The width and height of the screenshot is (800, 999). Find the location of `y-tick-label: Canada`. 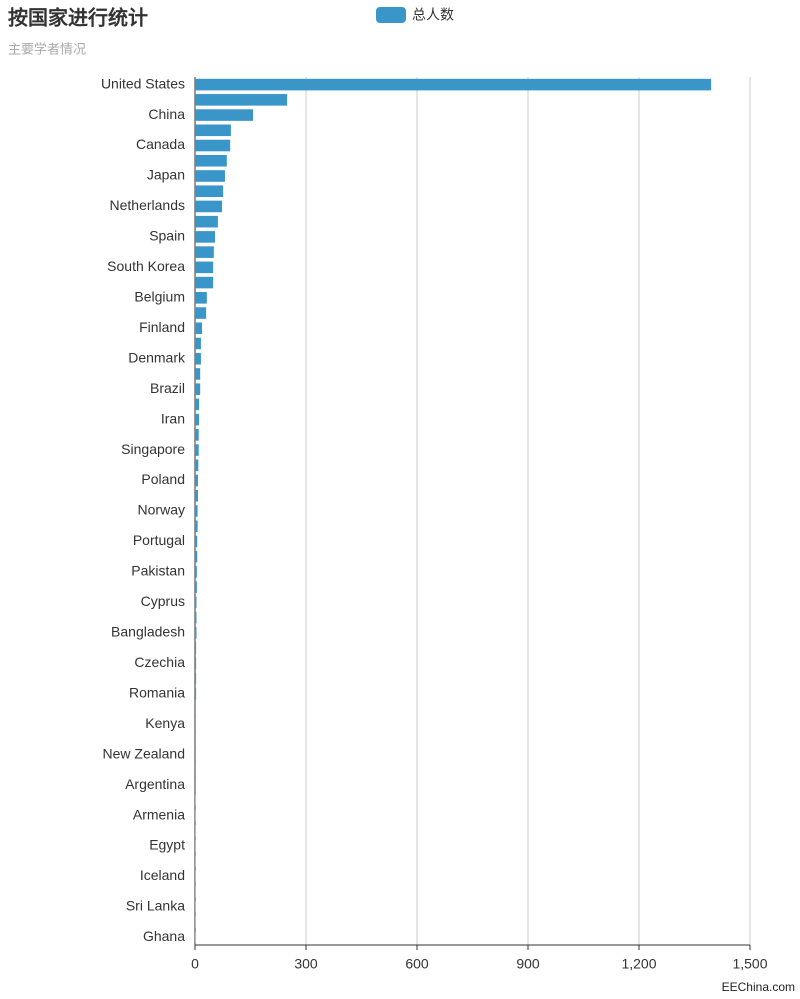

y-tick-label: Canada is located at coordinates (160, 144).